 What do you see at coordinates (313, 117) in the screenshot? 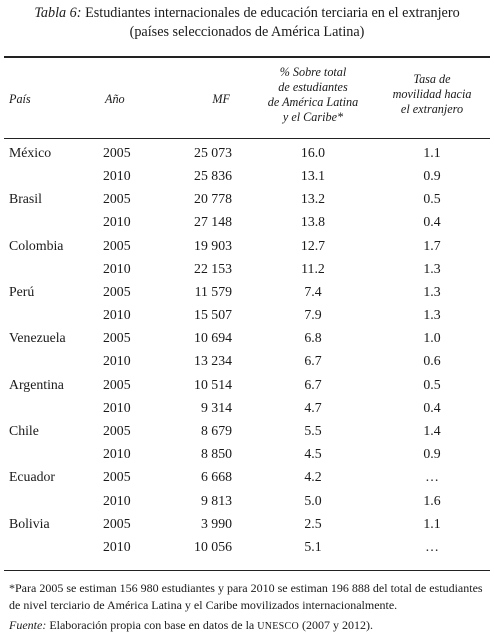
I see `header-porcentaje-line: y el Caribe*` at bounding box center [313, 117].